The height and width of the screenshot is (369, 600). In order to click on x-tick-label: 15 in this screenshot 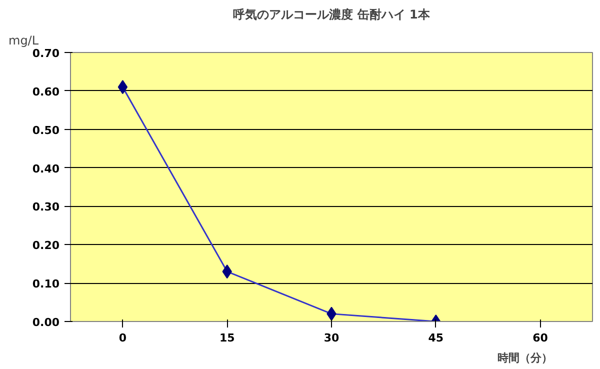, I will do `click(227, 338)`.